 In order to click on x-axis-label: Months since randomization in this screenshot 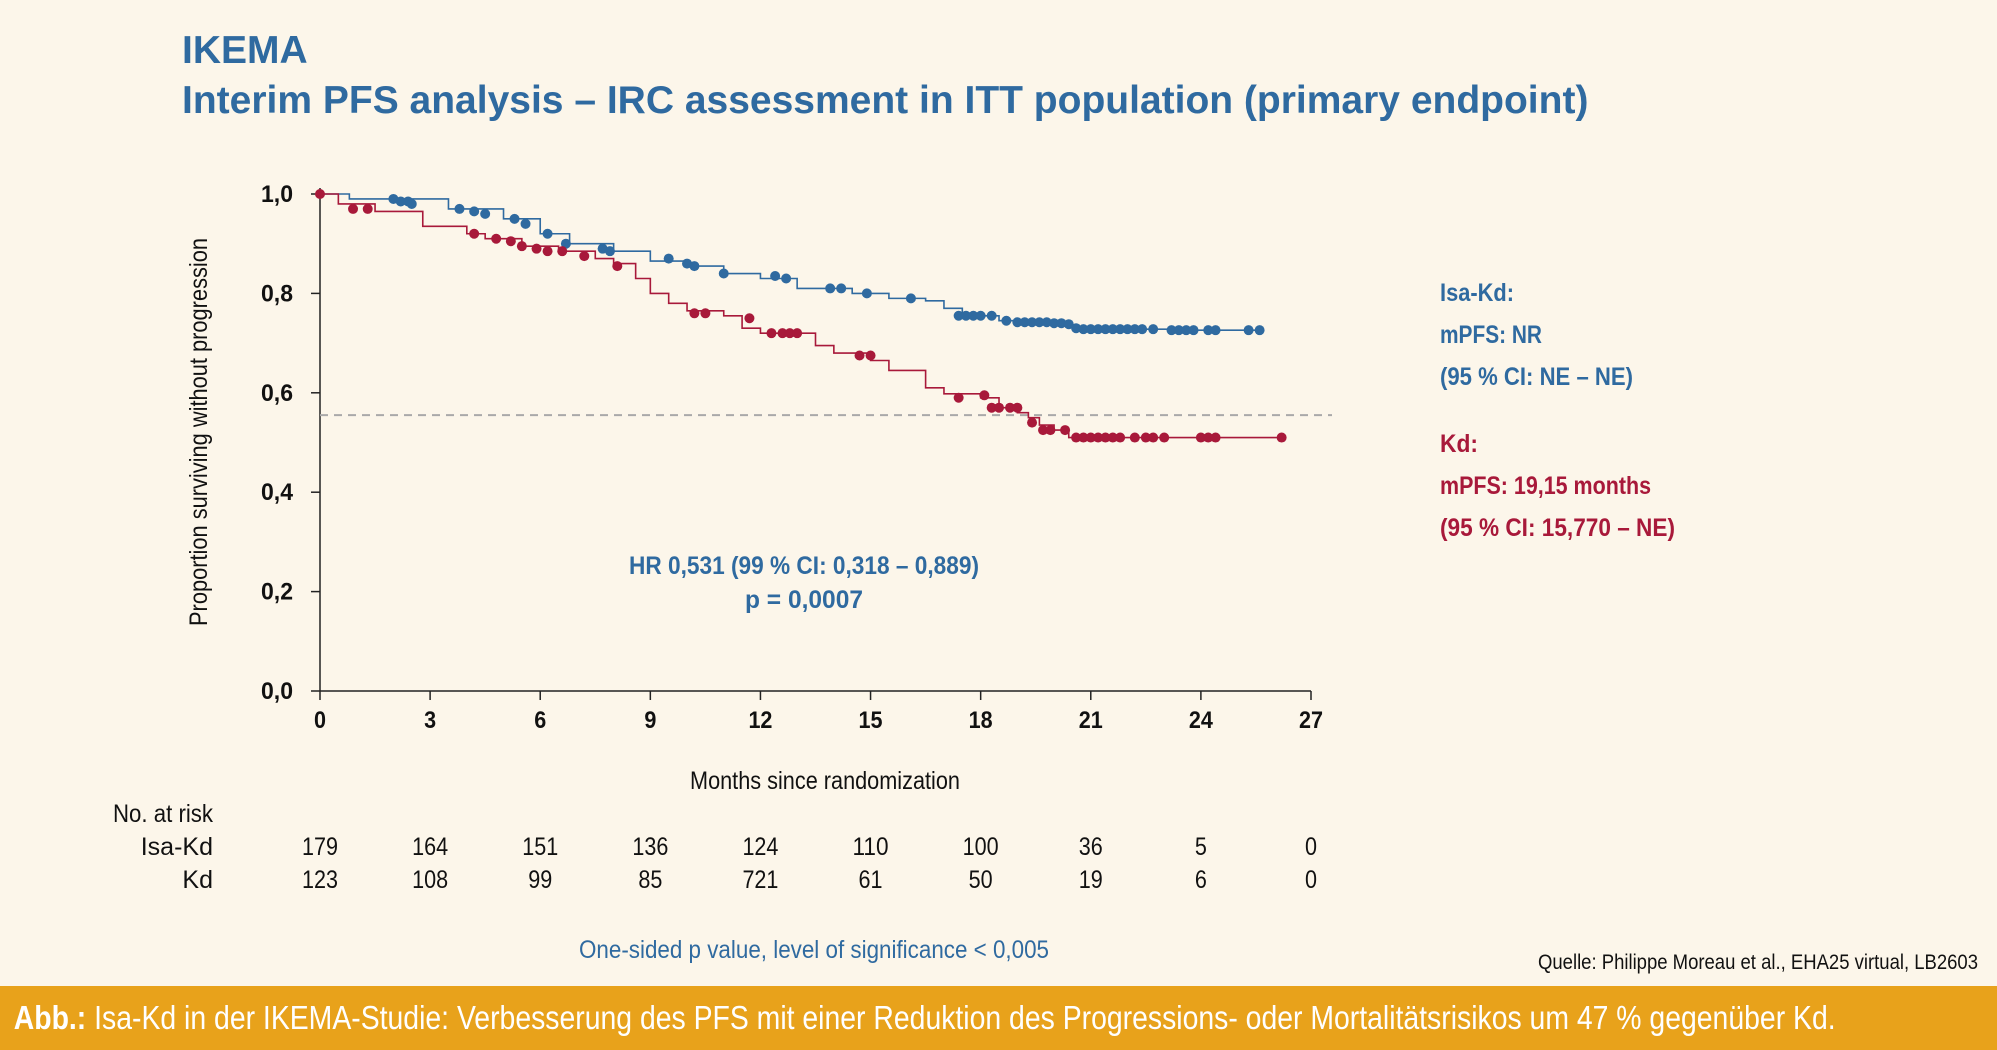, I will do `click(825, 781)`.